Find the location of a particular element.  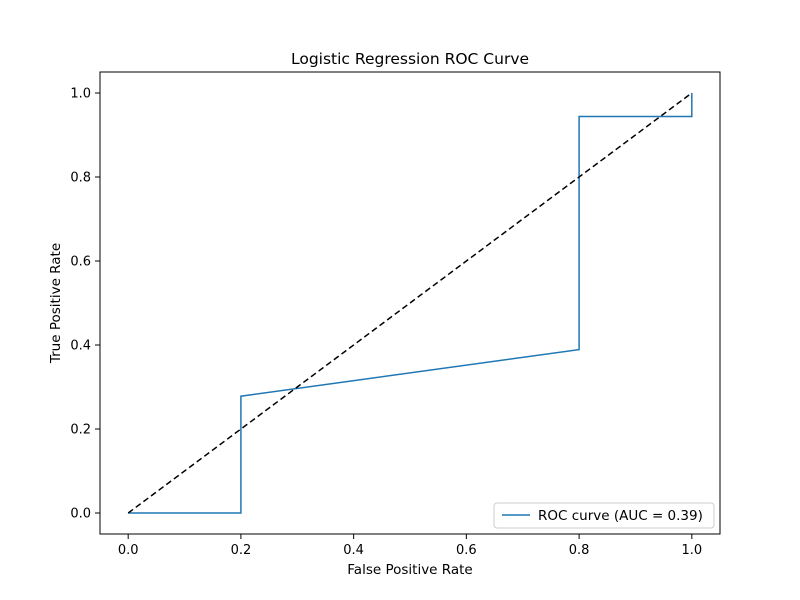

y-axis: 0.0 0.2 0.4 0.6 0.8 1.0 is located at coordinates (85, 304).